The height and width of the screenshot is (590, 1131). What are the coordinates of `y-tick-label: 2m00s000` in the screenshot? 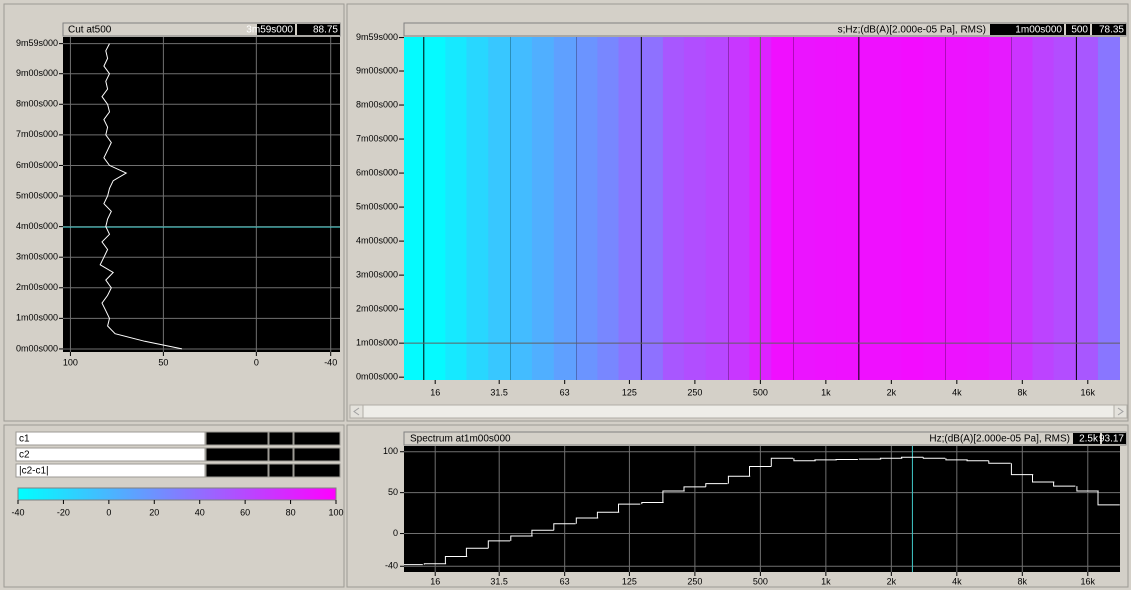 It's located at (377, 309).